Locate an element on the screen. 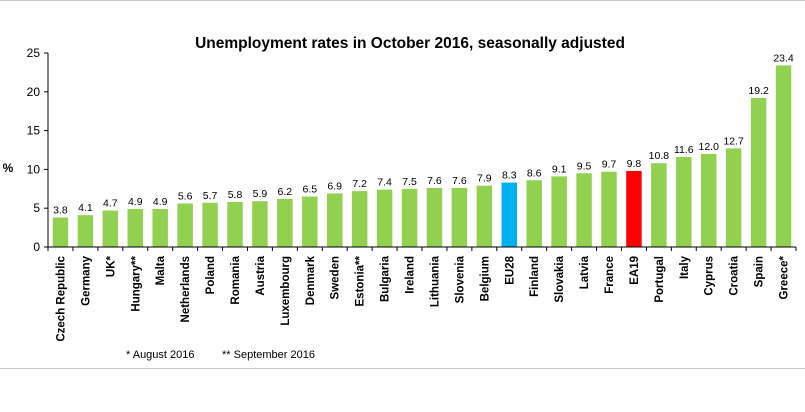  category-label-sweden: Sweden is located at coordinates (336, 277).